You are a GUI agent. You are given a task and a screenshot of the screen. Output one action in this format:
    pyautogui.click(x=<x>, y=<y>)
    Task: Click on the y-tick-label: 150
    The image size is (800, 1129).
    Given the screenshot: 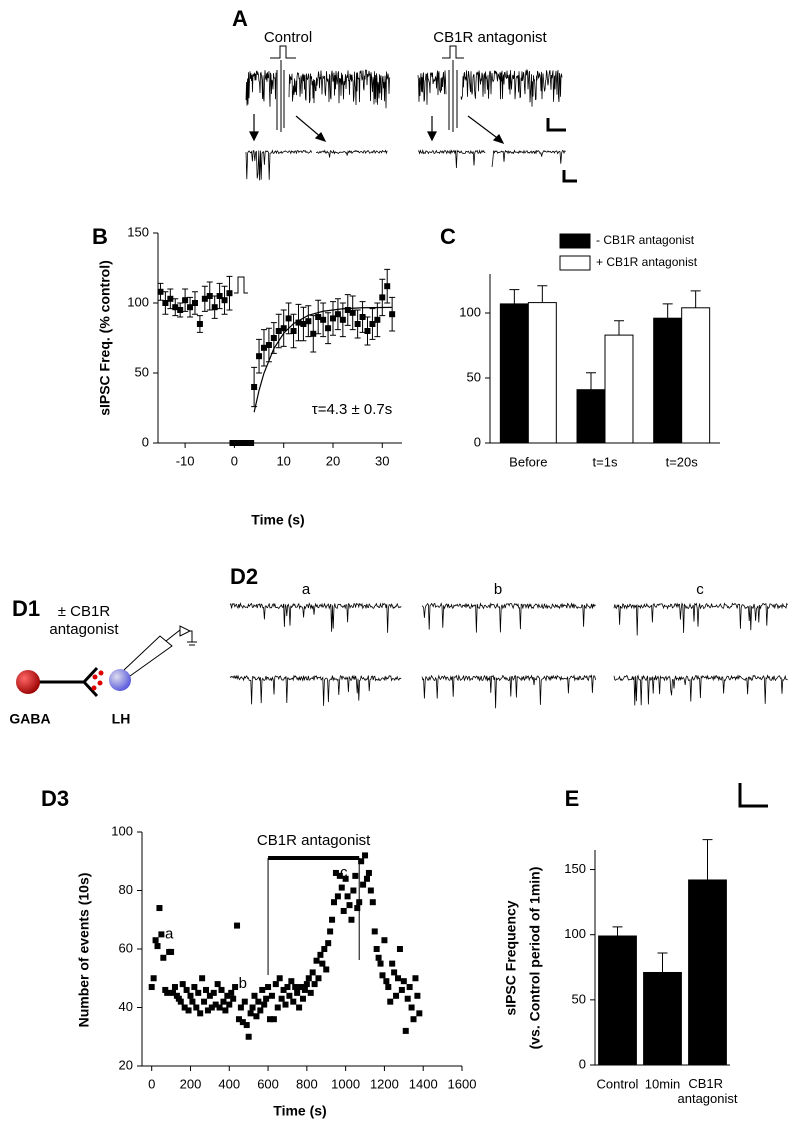 What is the action you would take?
    pyautogui.click(x=575, y=868)
    